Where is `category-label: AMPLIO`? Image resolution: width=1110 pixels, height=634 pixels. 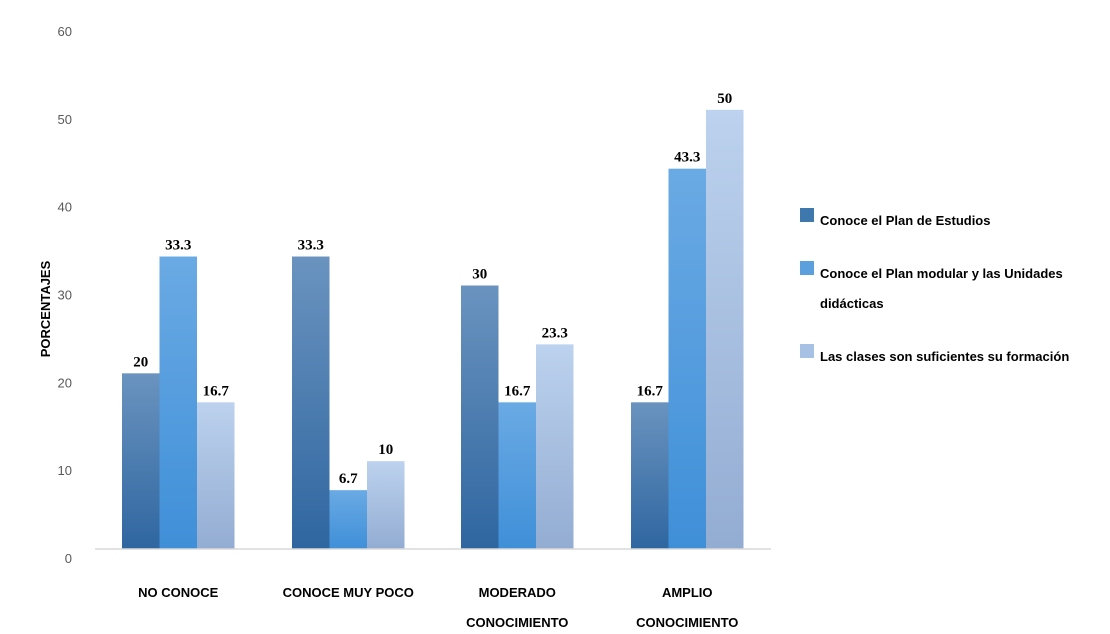 category-label: AMPLIO is located at coordinates (687, 592).